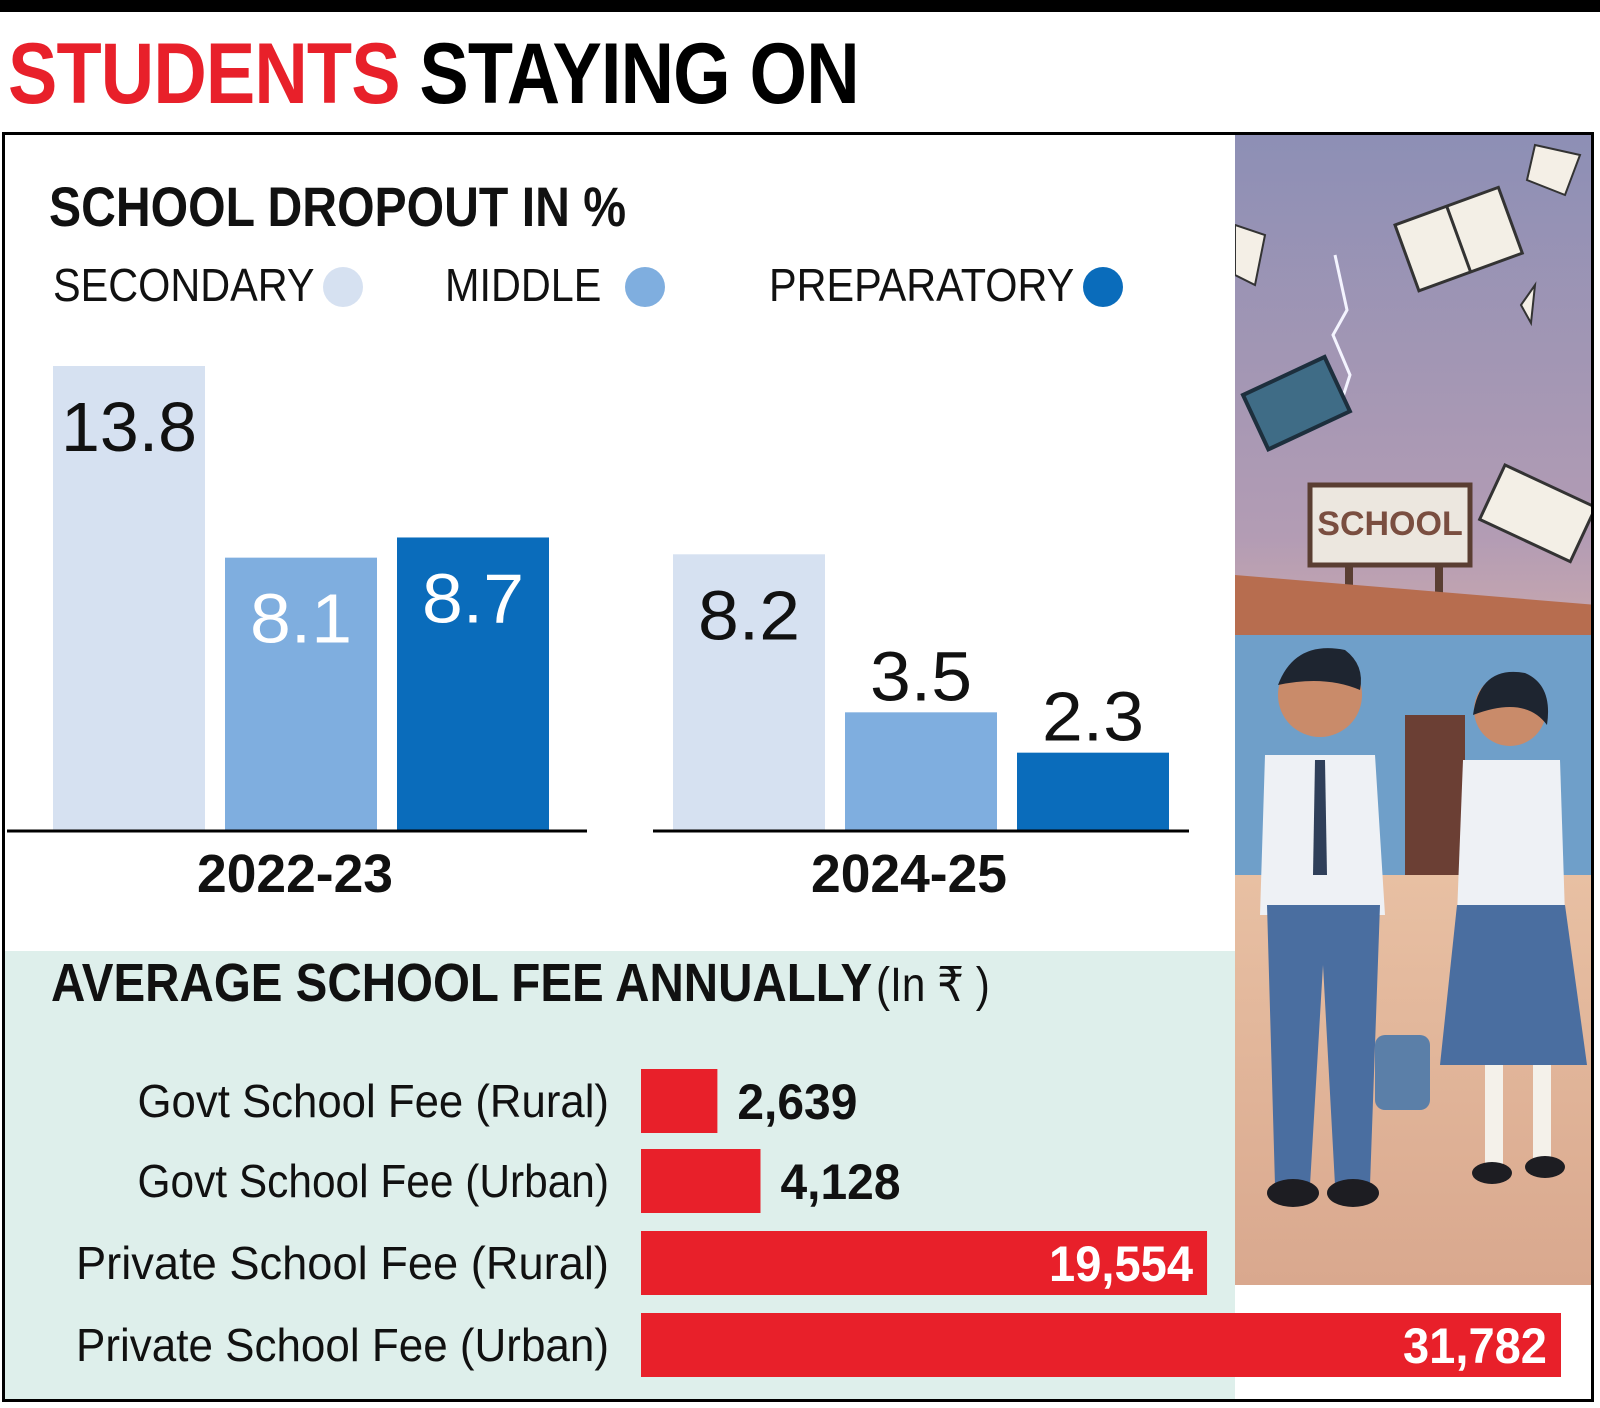  I want to click on fee-bar-govt-school-fee-urban, so click(701, 1181).